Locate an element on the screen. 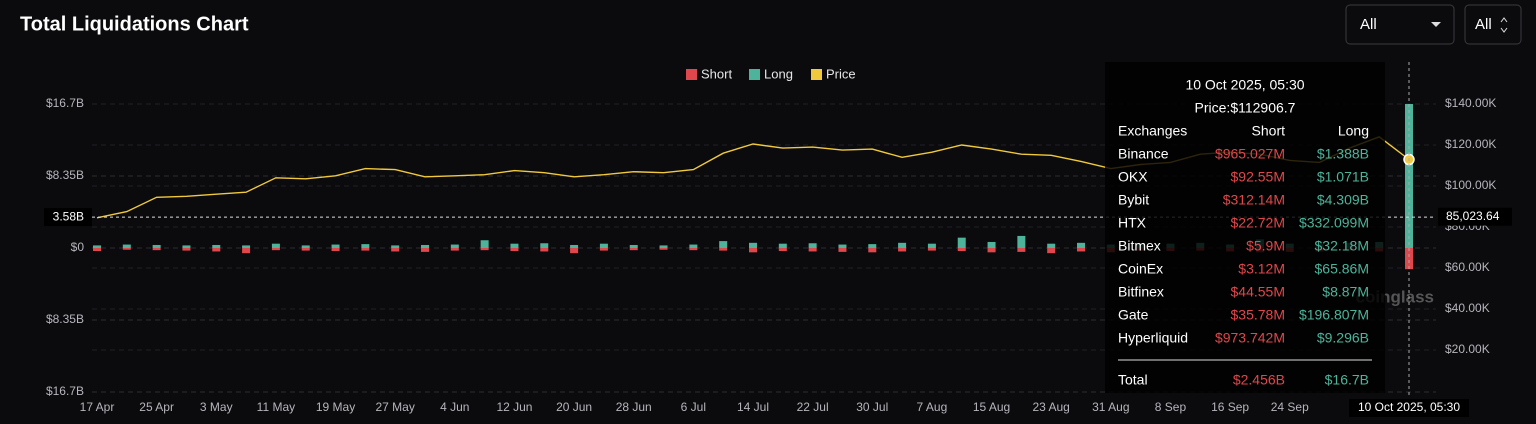  y2-tick-label: $20.00K is located at coordinates (1467, 349).